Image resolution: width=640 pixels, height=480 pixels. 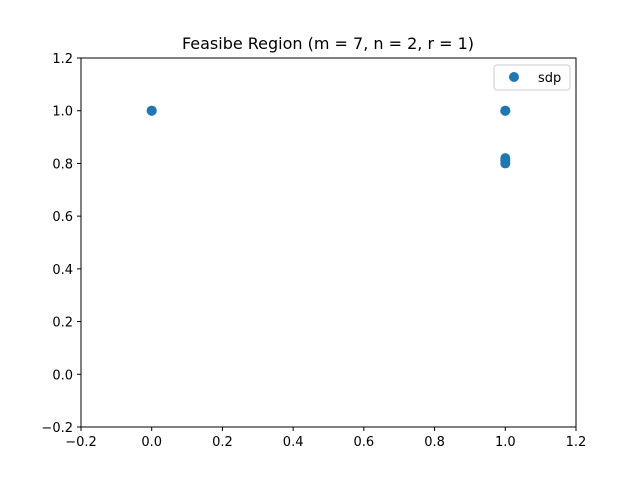 I want to click on x-tick-label: 0.2, so click(x=222, y=442).